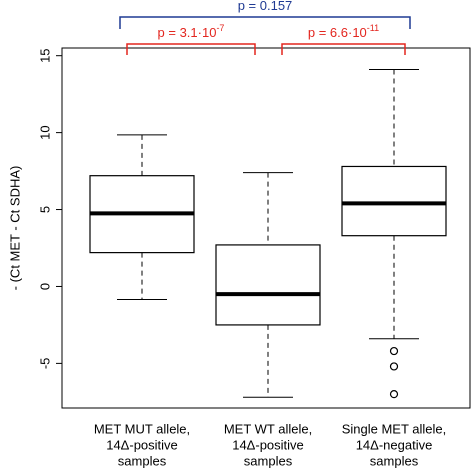 The image size is (474, 474). What do you see at coordinates (44, 286) in the screenshot?
I see `y-tick-label: 0` at bounding box center [44, 286].